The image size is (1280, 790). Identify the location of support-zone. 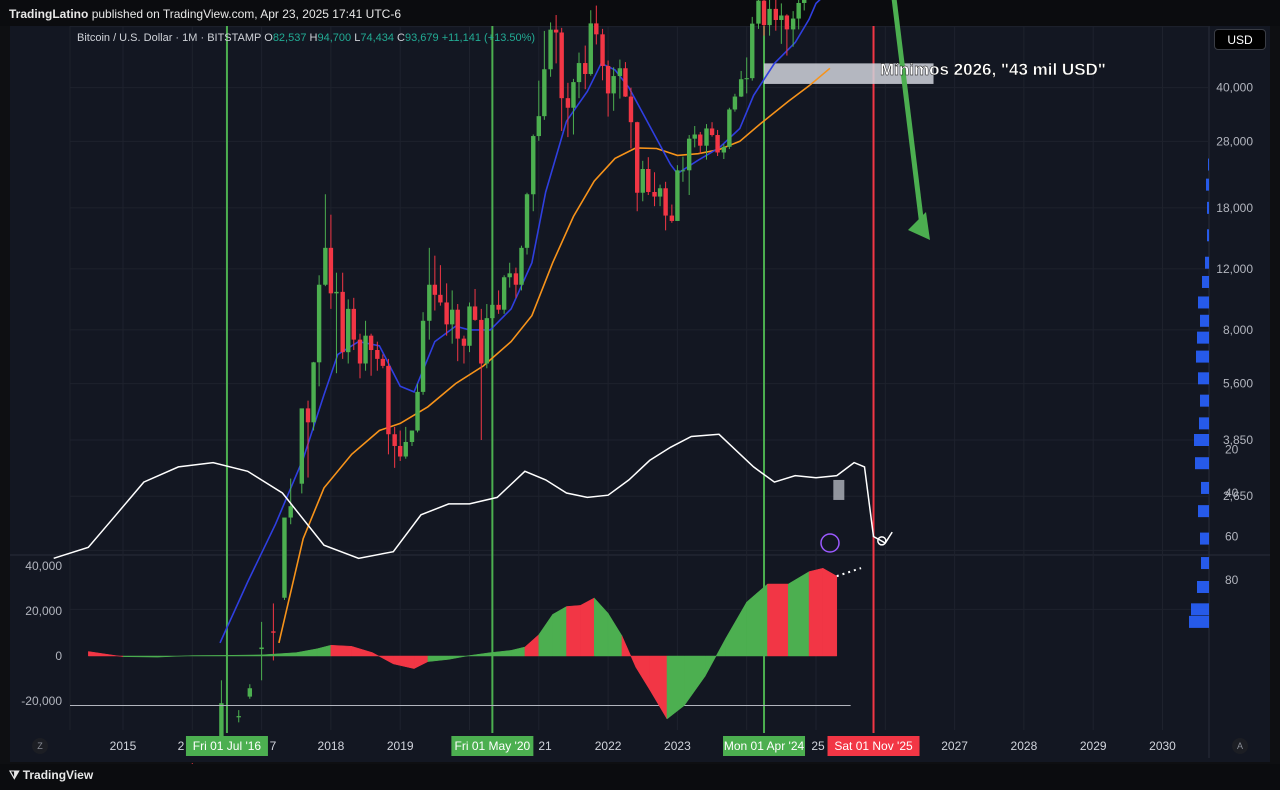
(849, 73).